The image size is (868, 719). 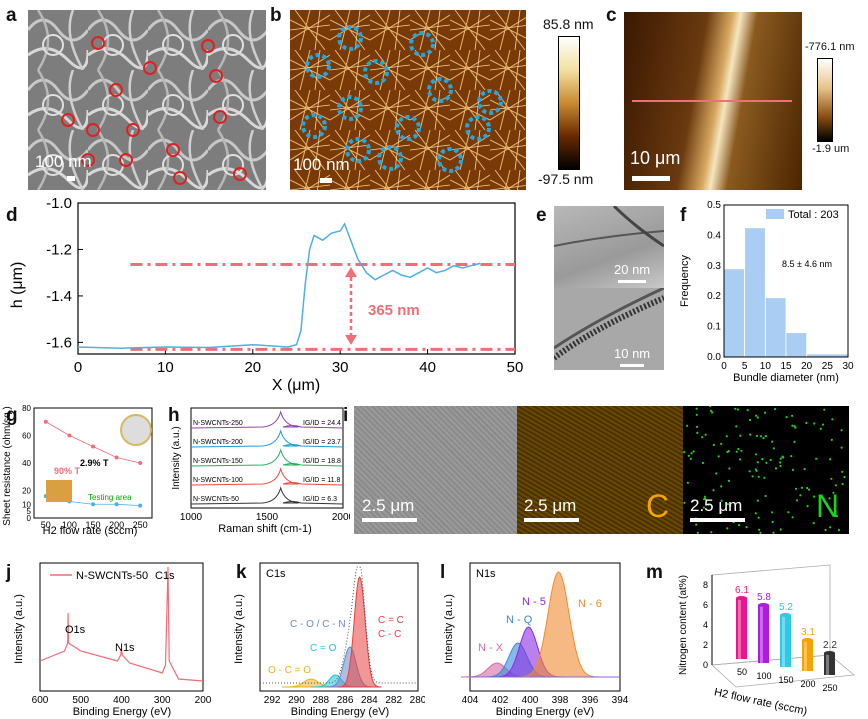 I want to click on chart-f-xlabel: Bundle diameter (nm), so click(x=786, y=378).